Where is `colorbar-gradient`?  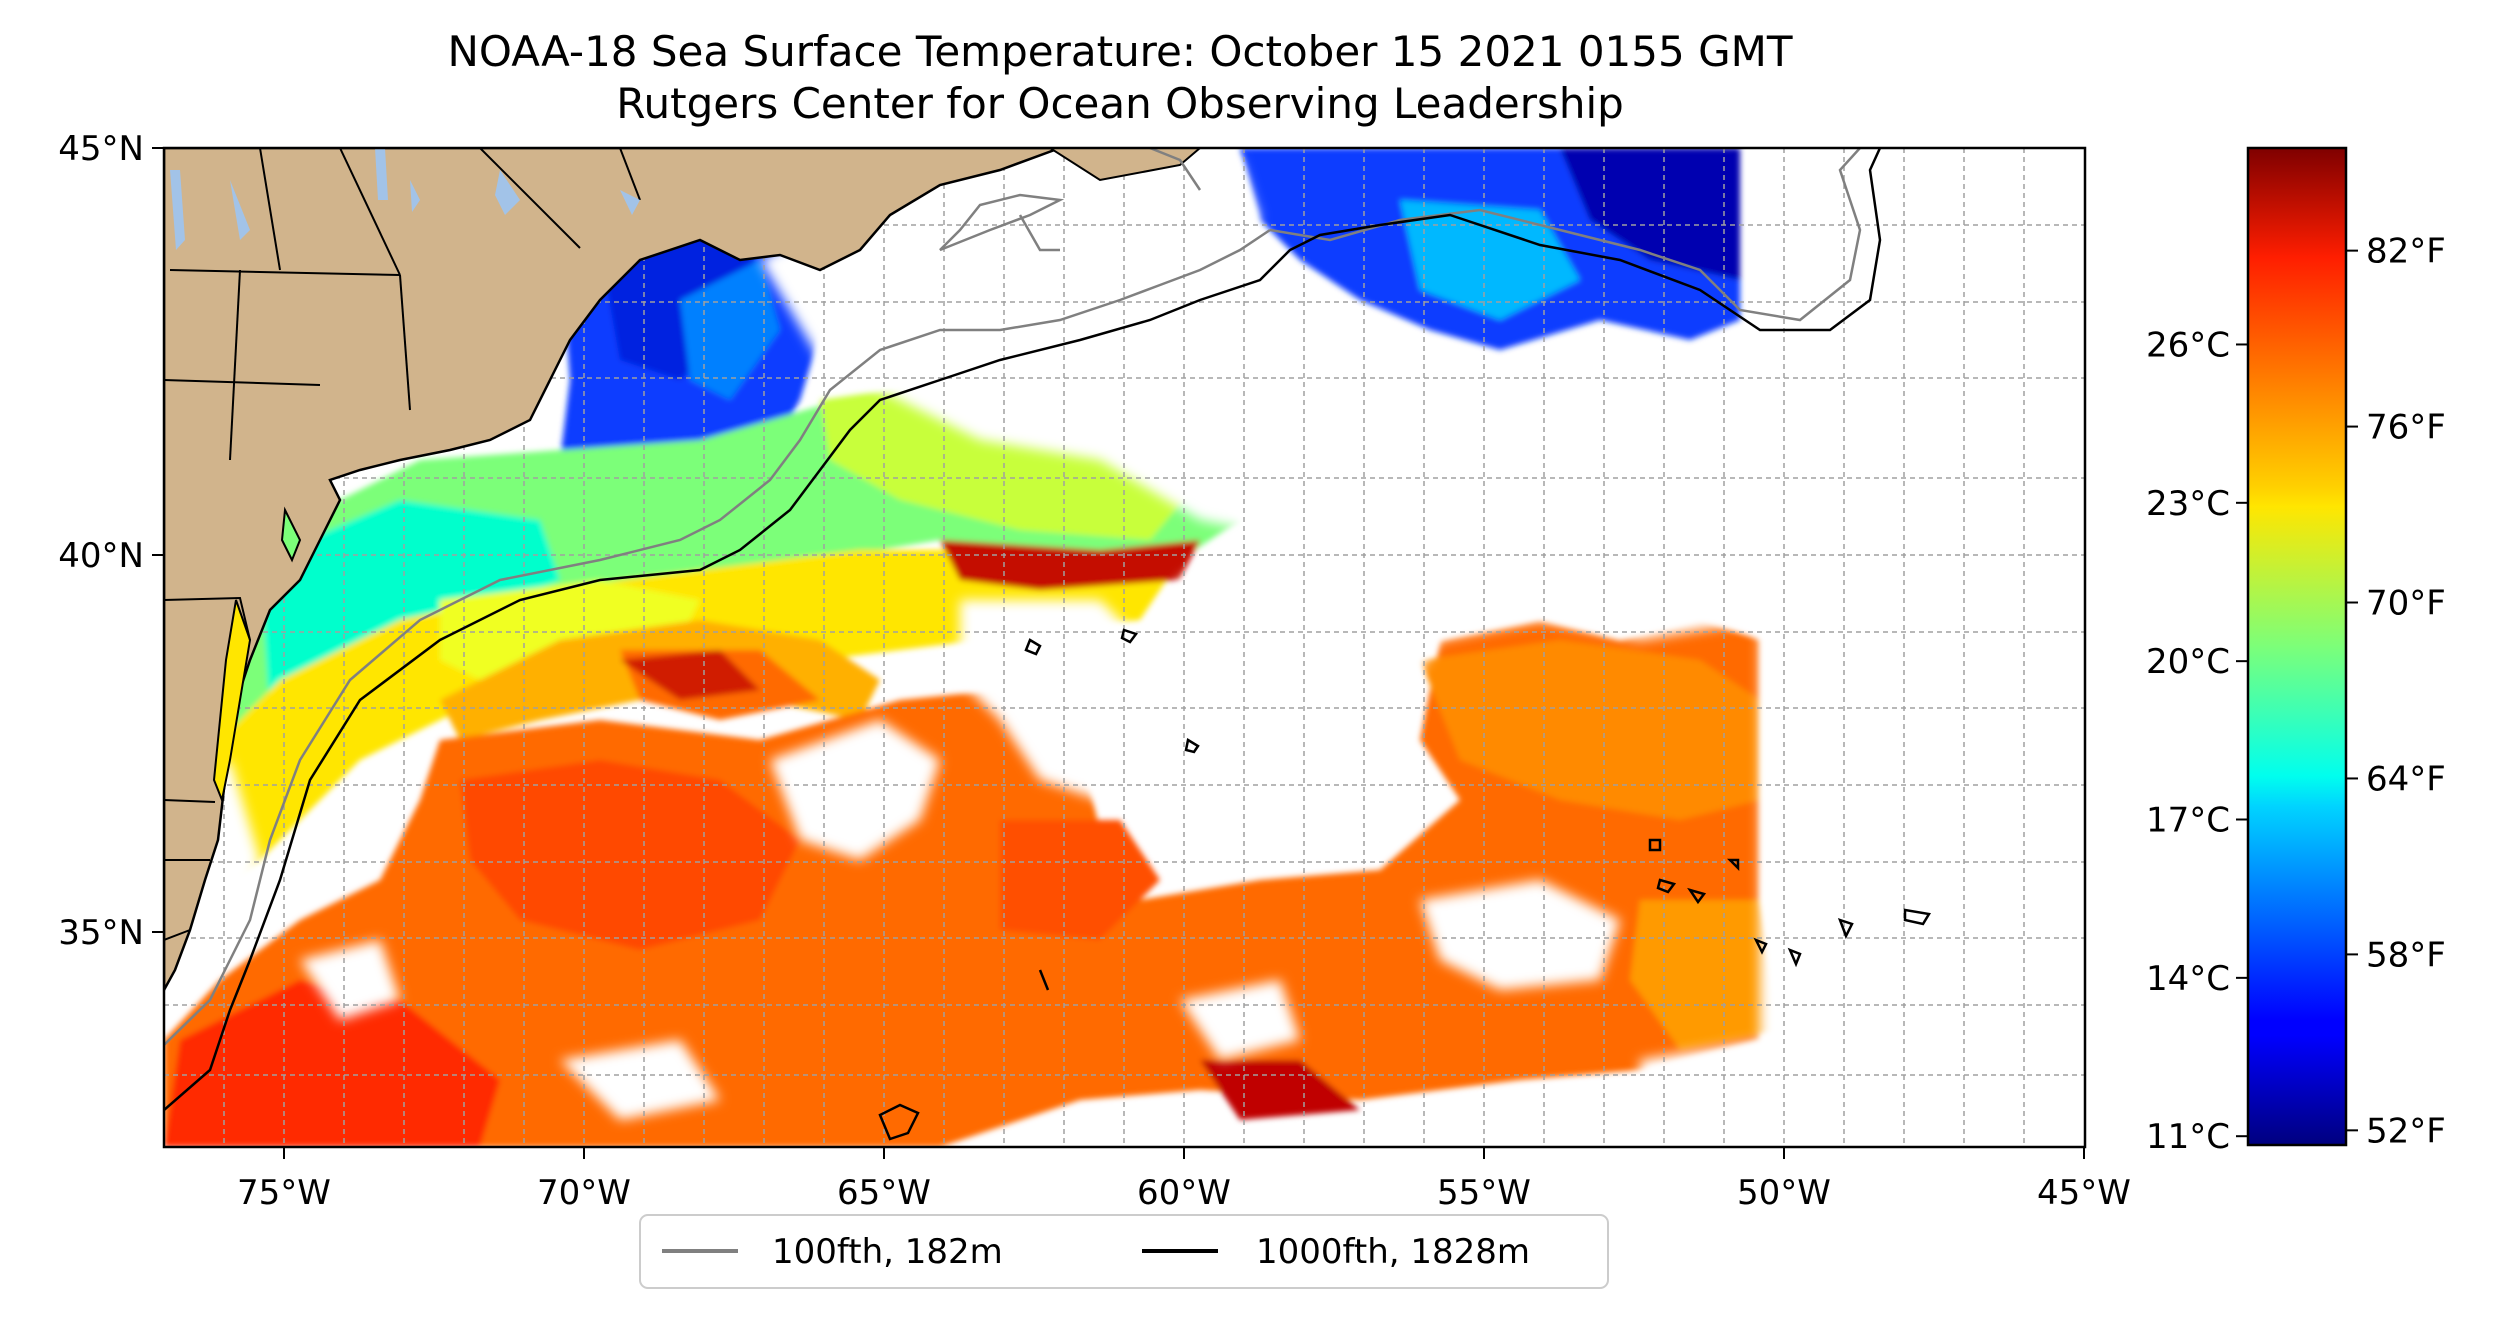
colorbar-gradient is located at coordinates (2297, 646).